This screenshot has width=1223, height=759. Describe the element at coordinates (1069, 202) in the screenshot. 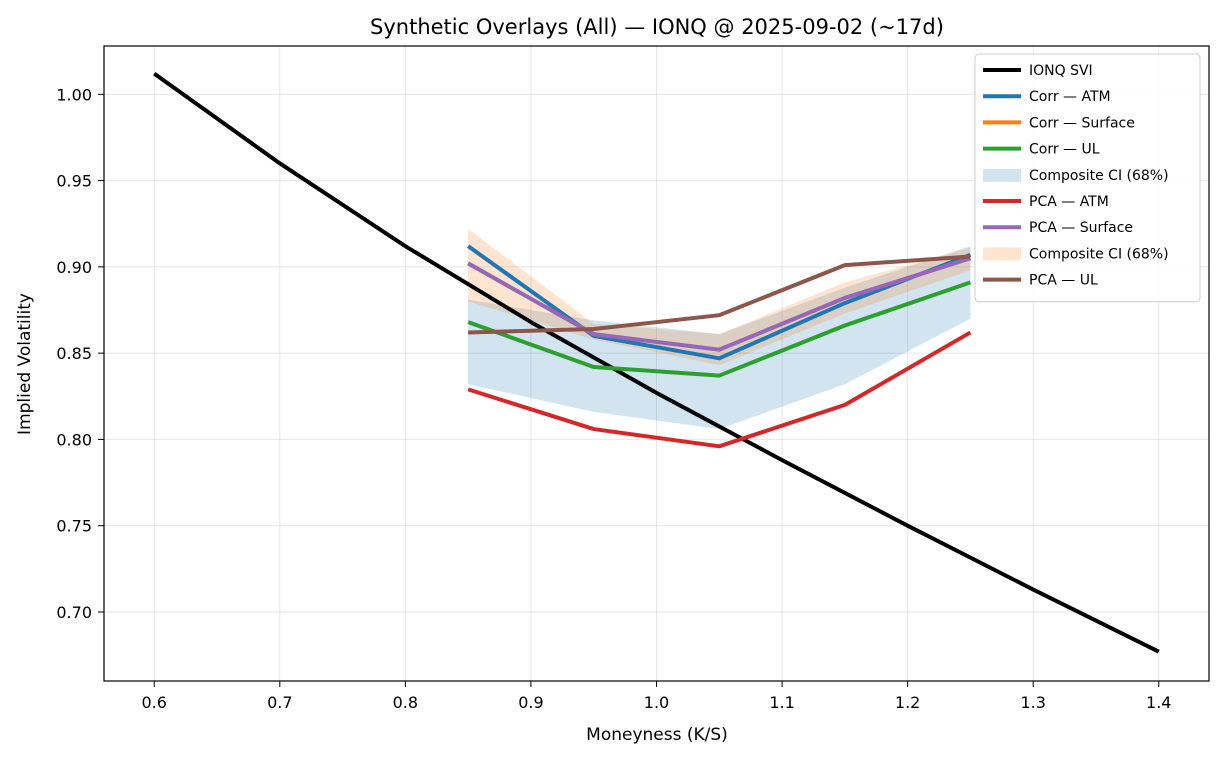

I see `legend-label: PCA — ATM` at that location.